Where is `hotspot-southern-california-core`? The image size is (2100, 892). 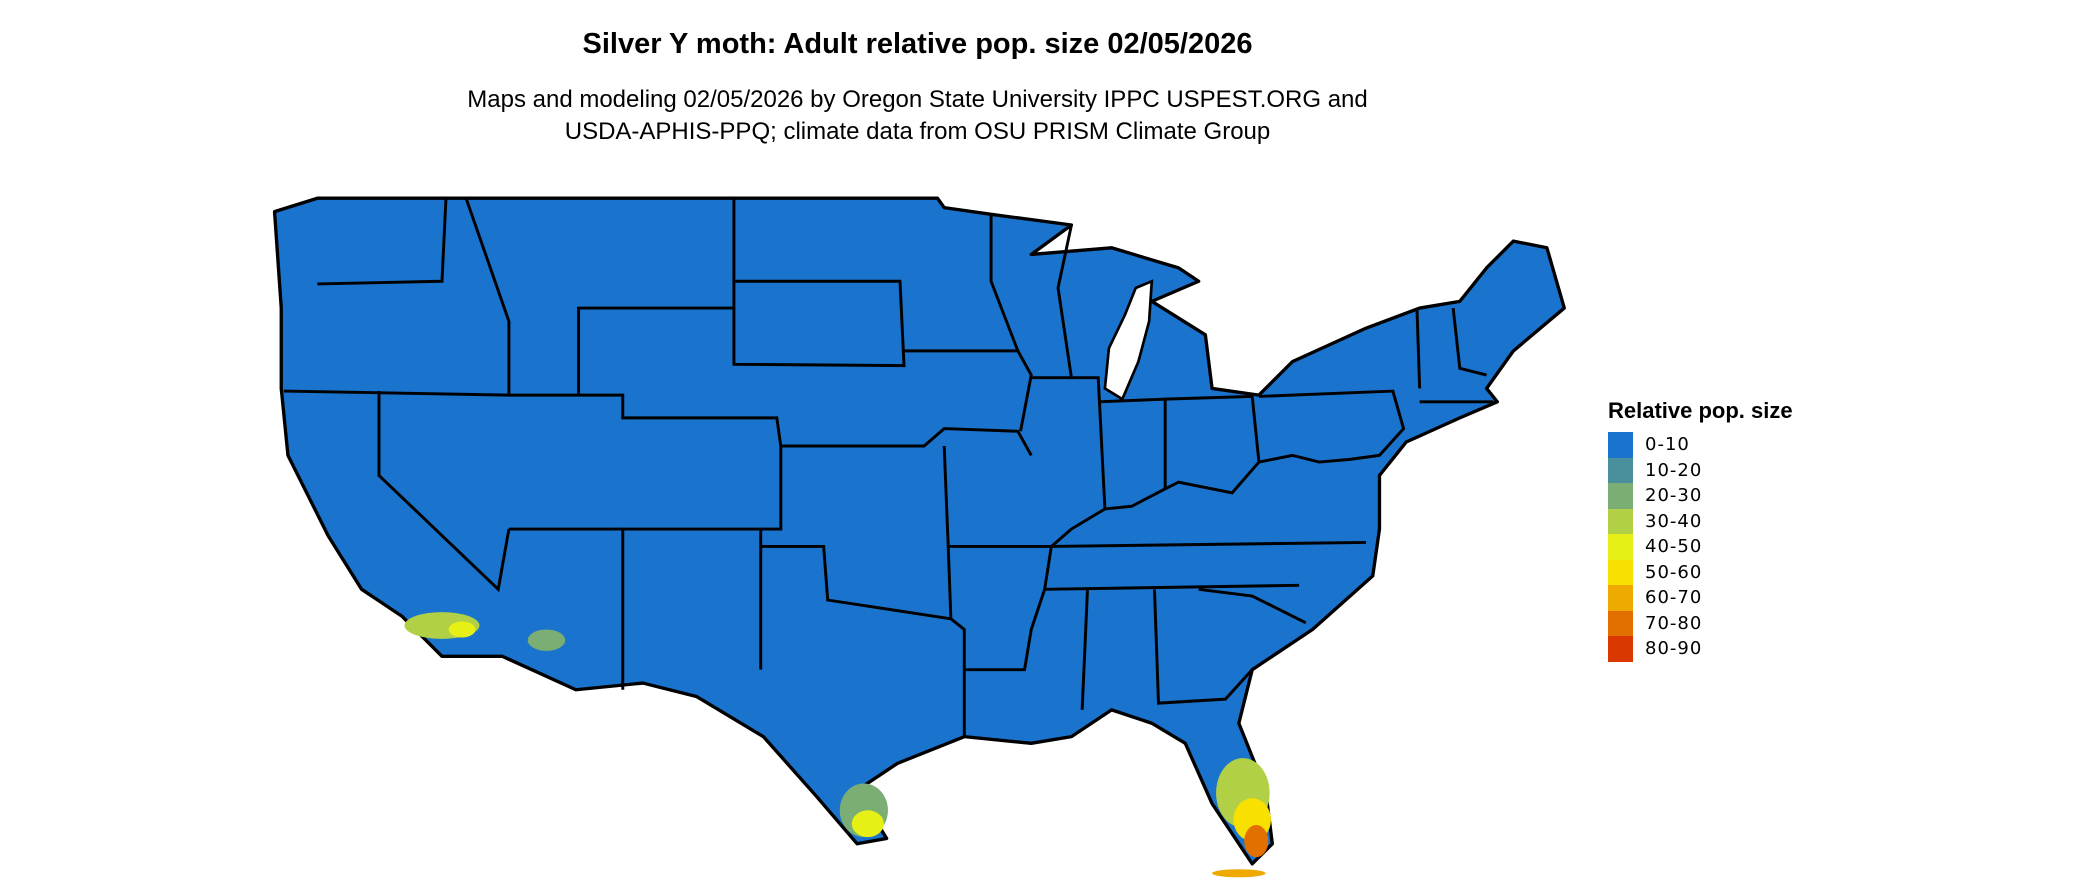 hotspot-southern-california-core is located at coordinates (462, 629).